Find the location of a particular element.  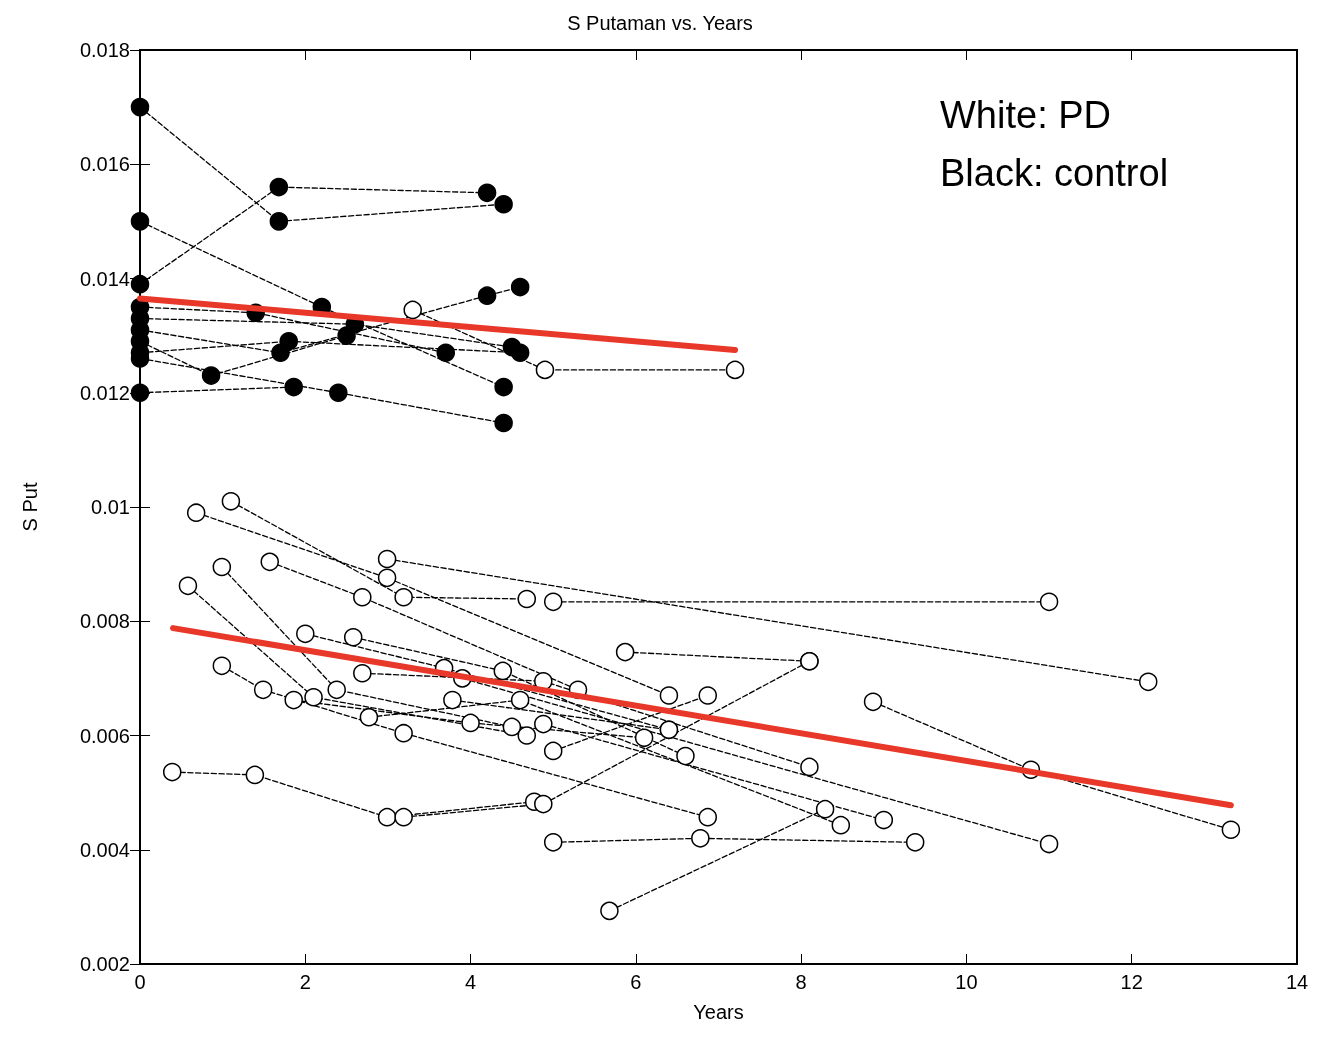

y-tick-label: 0.01 is located at coordinates (110, 507).